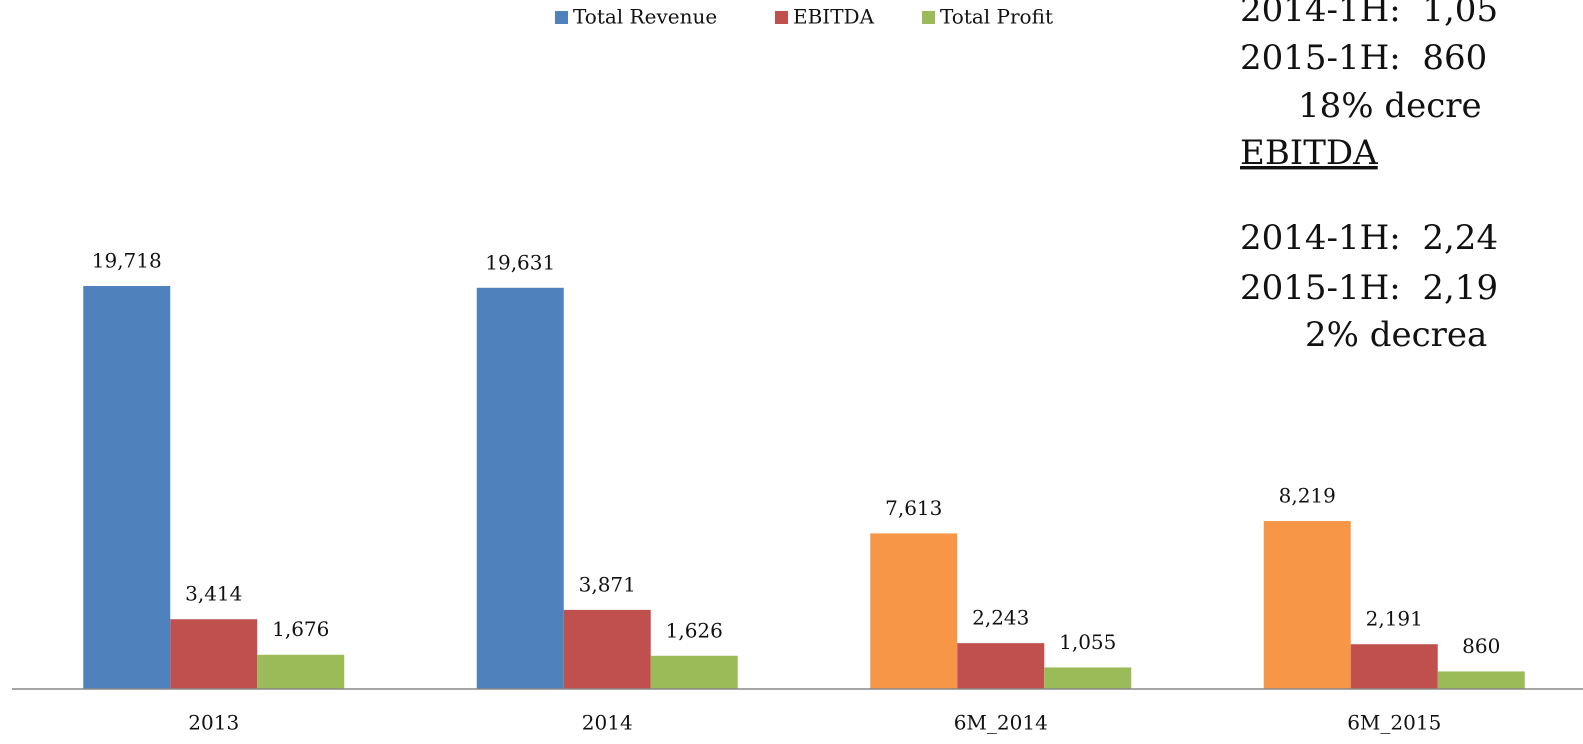  What do you see at coordinates (913, 508) in the screenshot?
I see `data-label: 7,613` at bounding box center [913, 508].